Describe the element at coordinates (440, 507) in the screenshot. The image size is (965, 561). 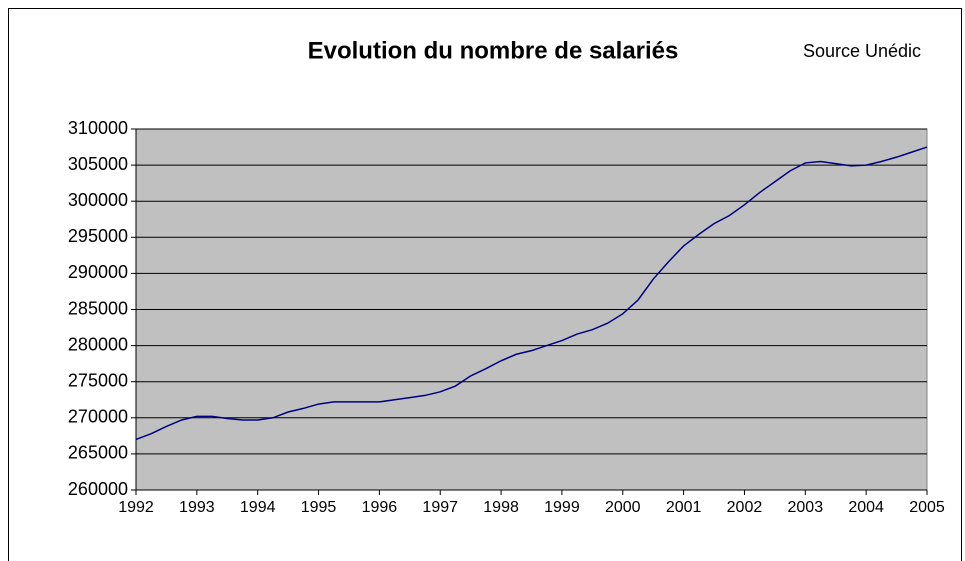
I see `x-tick-label: 1997` at that location.